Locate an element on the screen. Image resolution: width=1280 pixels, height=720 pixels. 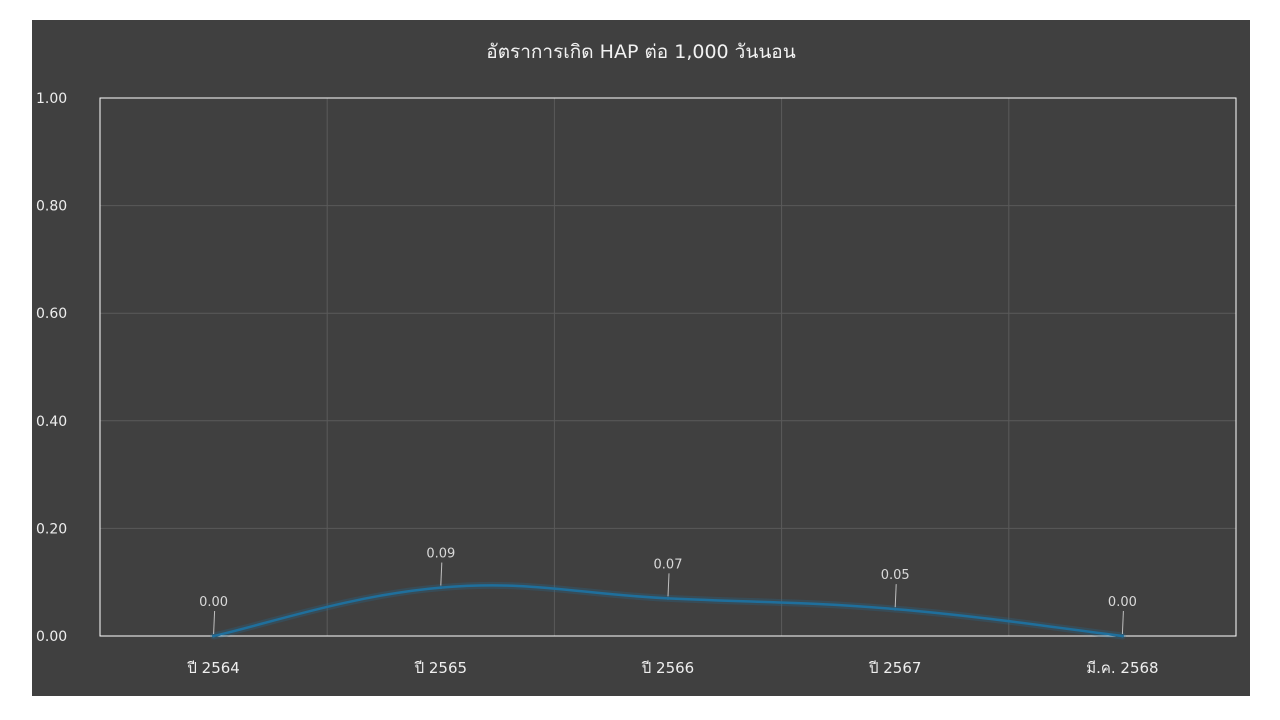
data-label: 0.09 is located at coordinates (440, 554).